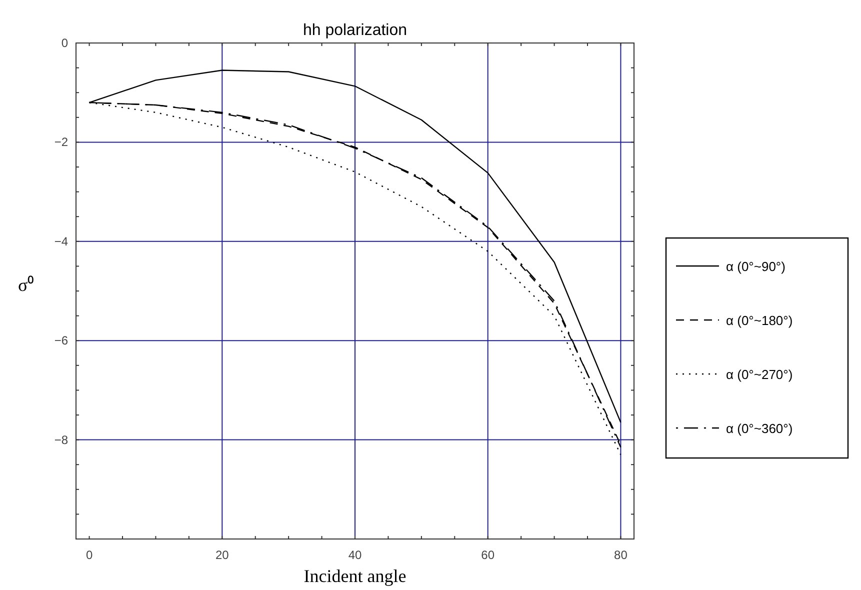 The width and height of the screenshot is (861, 590). What do you see at coordinates (26, 285) in the screenshot?
I see `y-axis-title: σ⁰` at bounding box center [26, 285].